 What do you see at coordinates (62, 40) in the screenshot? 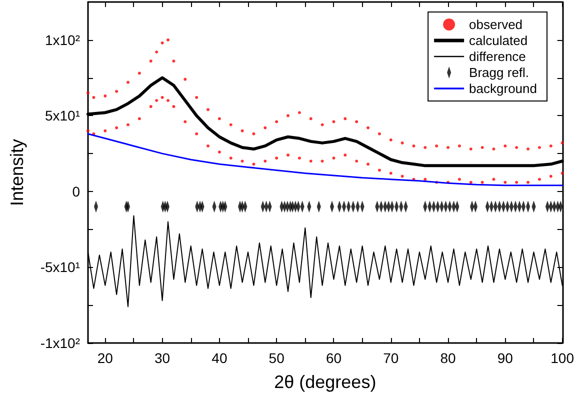
I see `y-tick-label: 1x10²` at bounding box center [62, 40].